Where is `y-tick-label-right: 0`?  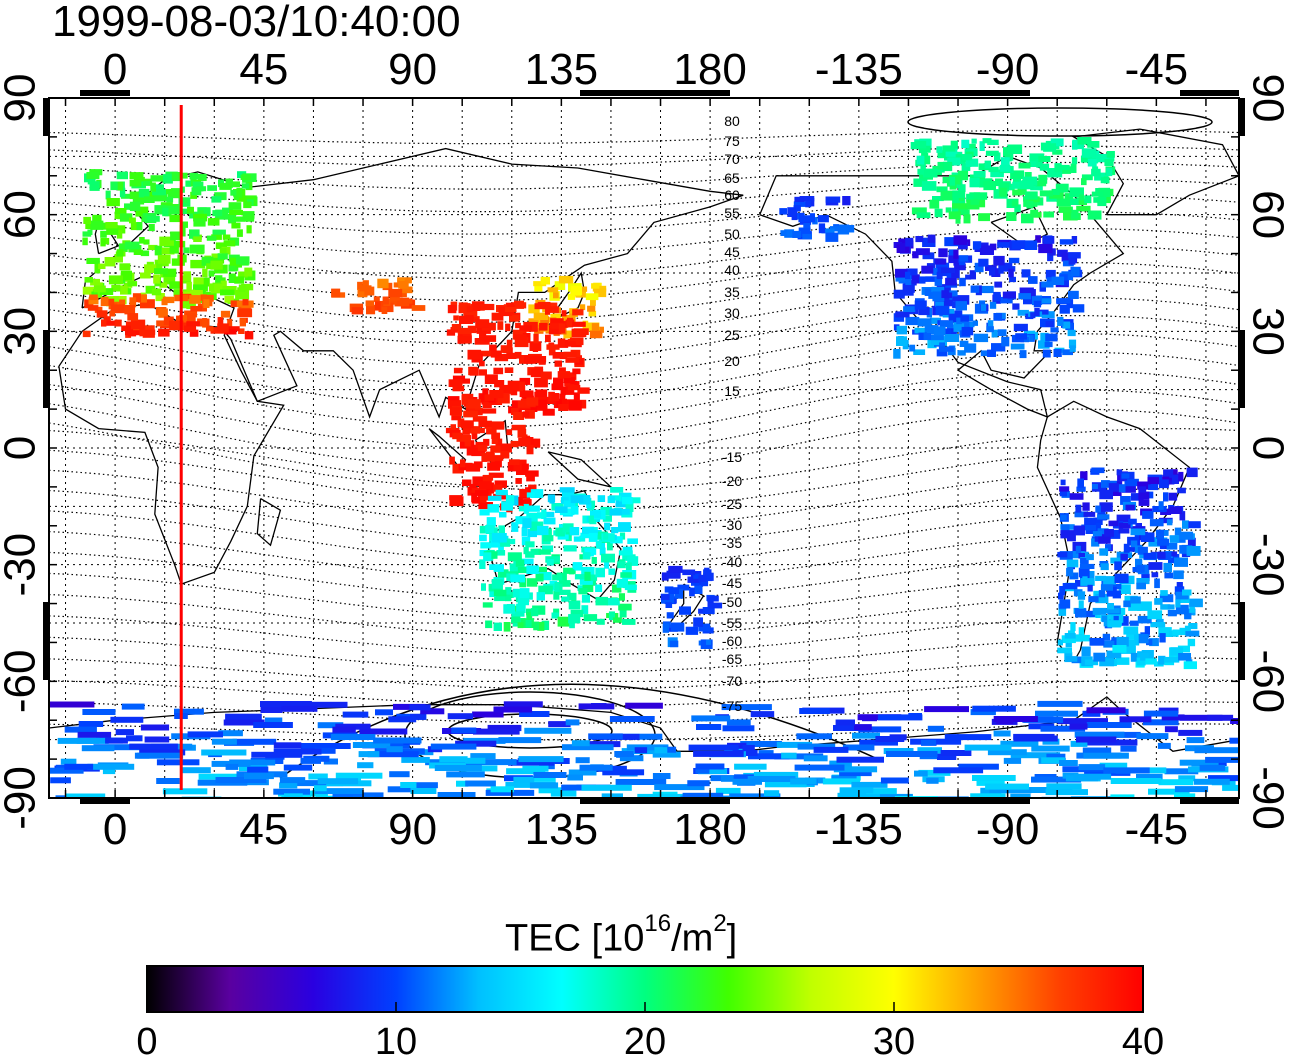 y-tick-label-right: 0 is located at coordinates (1268, 448).